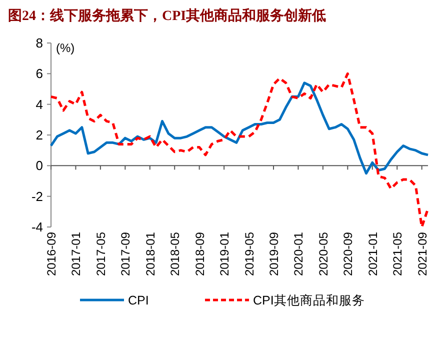  What do you see at coordinates (125, 254) in the screenshot?
I see `x-tick-label: 2017-09` at bounding box center [125, 254].